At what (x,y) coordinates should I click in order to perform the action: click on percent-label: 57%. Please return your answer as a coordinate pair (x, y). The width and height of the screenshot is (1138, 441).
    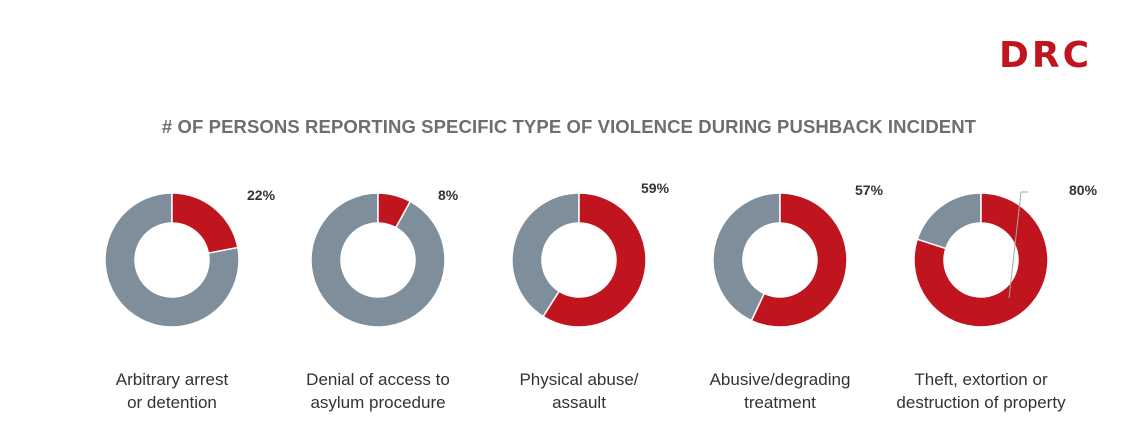
    Looking at the image, I should click on (869, 190).